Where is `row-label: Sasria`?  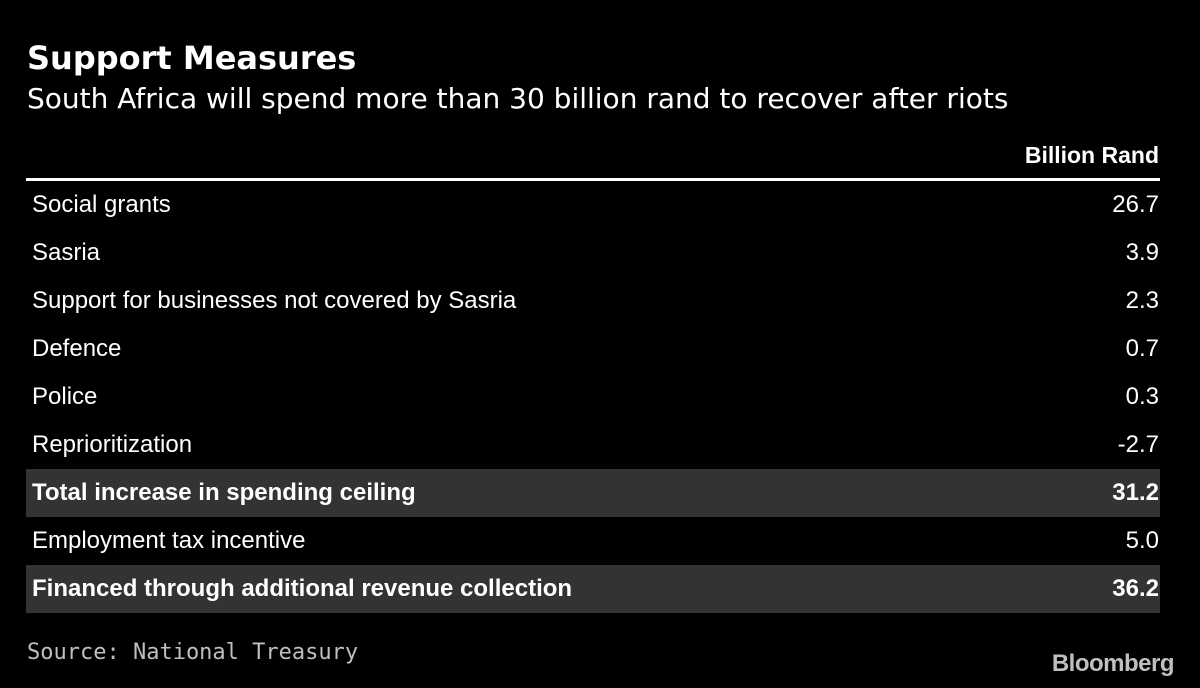 row-label: Sasria is located at coordinates (66, 252).